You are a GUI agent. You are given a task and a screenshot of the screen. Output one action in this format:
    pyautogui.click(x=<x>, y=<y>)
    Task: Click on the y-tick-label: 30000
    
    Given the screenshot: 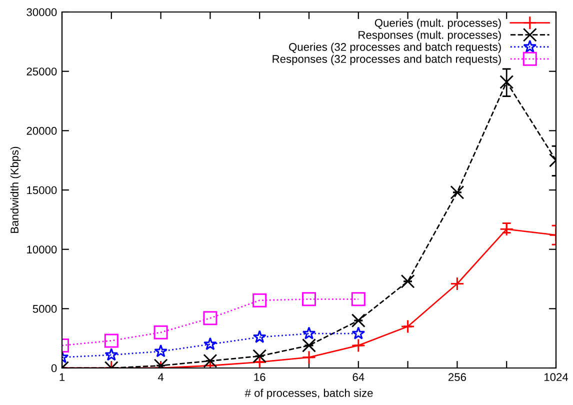 What is the action you would take?
    pyautogui.click(x=41, y=12)
    